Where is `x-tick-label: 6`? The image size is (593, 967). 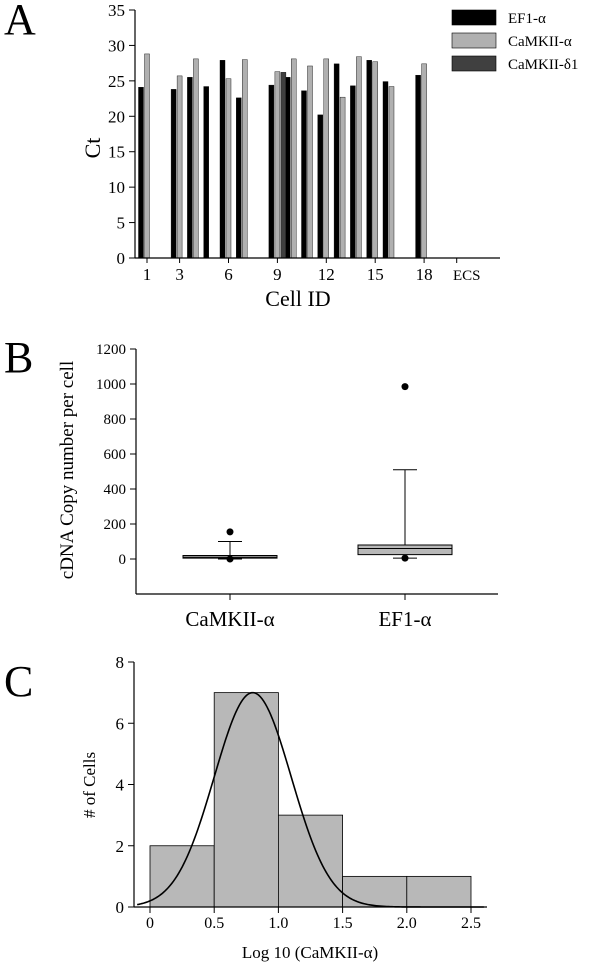 x-tick-label: 6 is located at coordinates (228, 274).